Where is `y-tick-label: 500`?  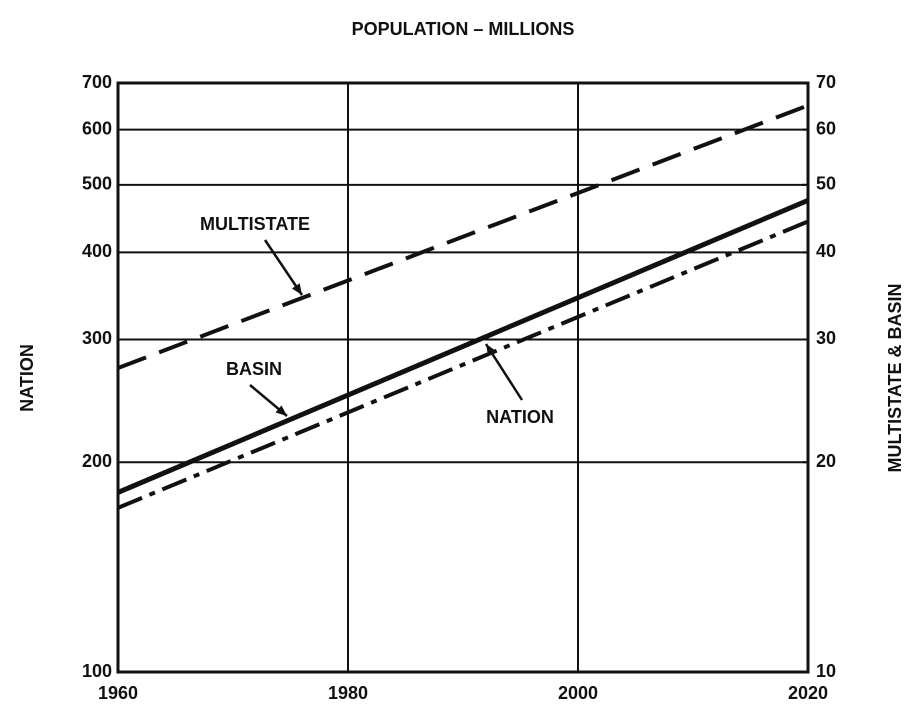
y-tick-label: 500 is located at coordinates (97, 184).